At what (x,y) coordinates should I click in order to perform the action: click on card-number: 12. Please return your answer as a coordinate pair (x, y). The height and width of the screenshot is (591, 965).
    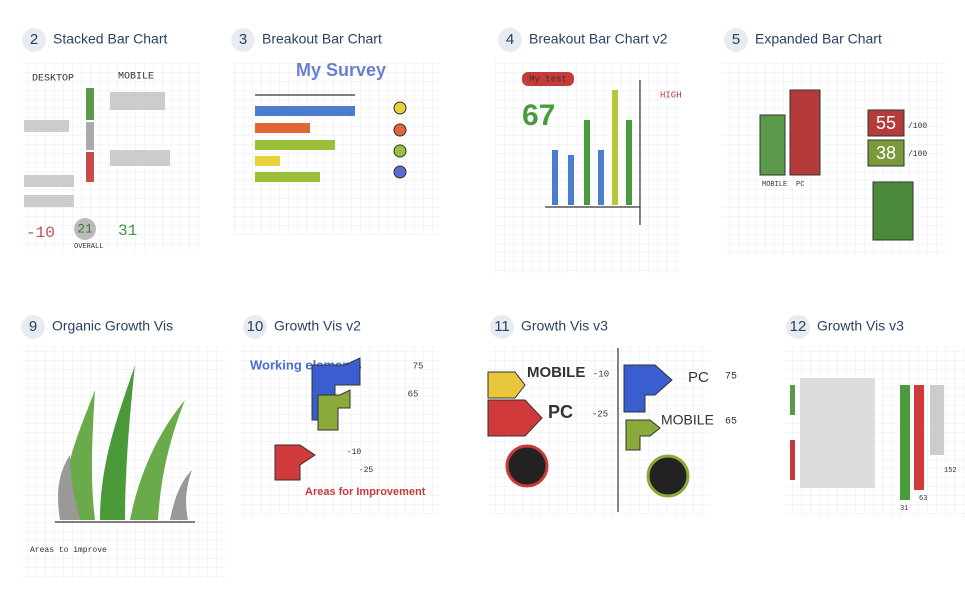
    Looking at the image, I should click on (798, 326).